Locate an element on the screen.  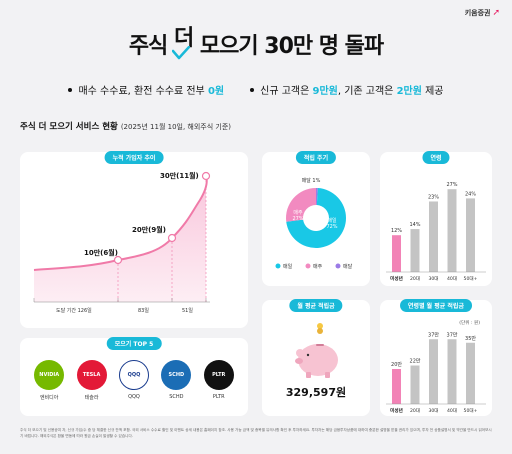
stock-name: 테슬라 is located at coordinates (91, 398).